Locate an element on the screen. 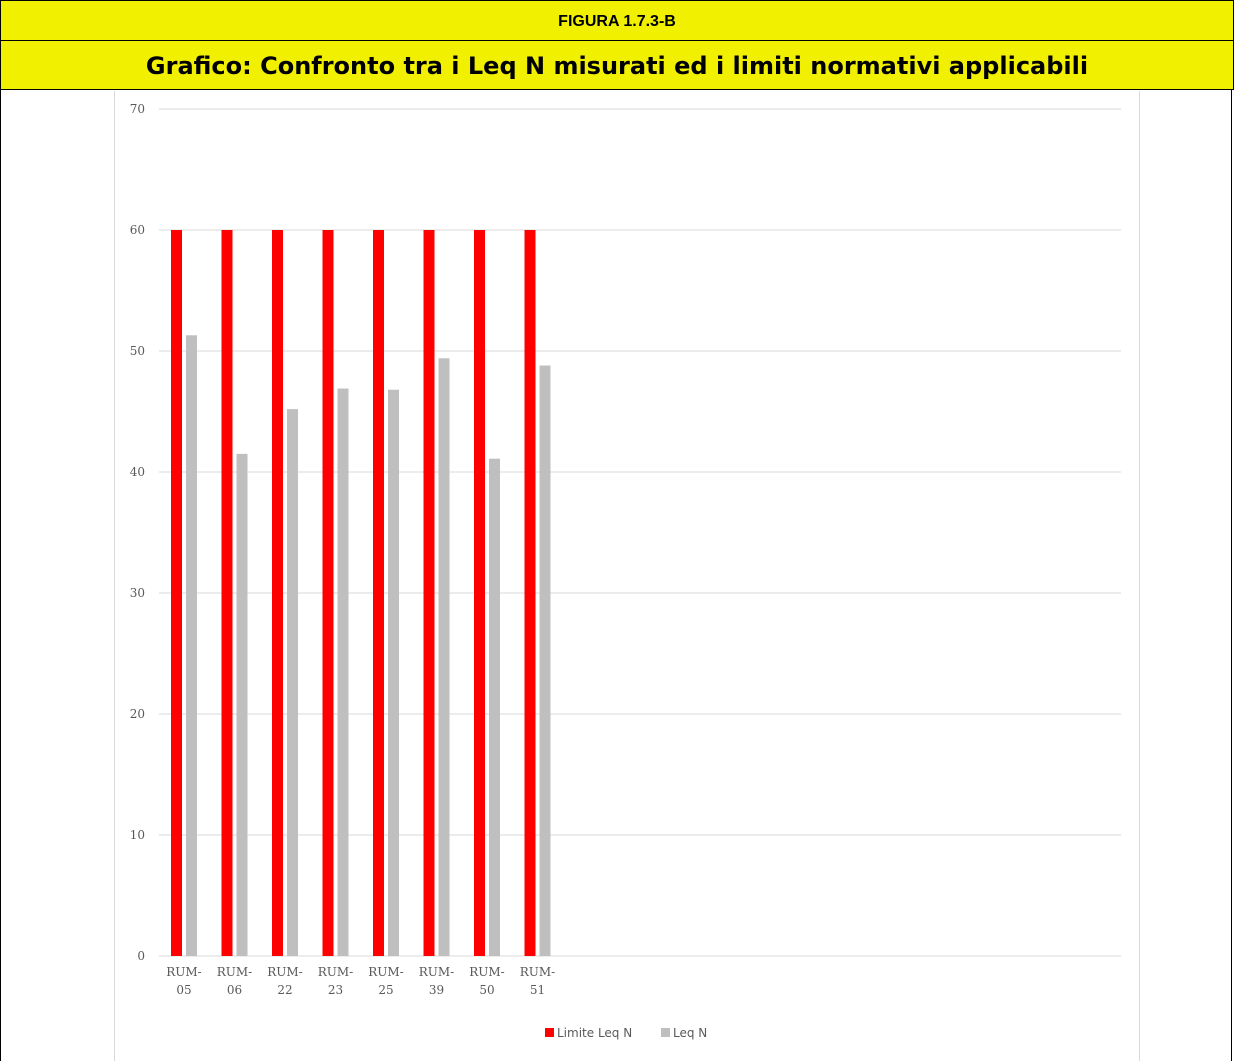 The width and height of the screenshot is (1234, 1061). legend-label: Leq N is located at coordinates (690, 1033).